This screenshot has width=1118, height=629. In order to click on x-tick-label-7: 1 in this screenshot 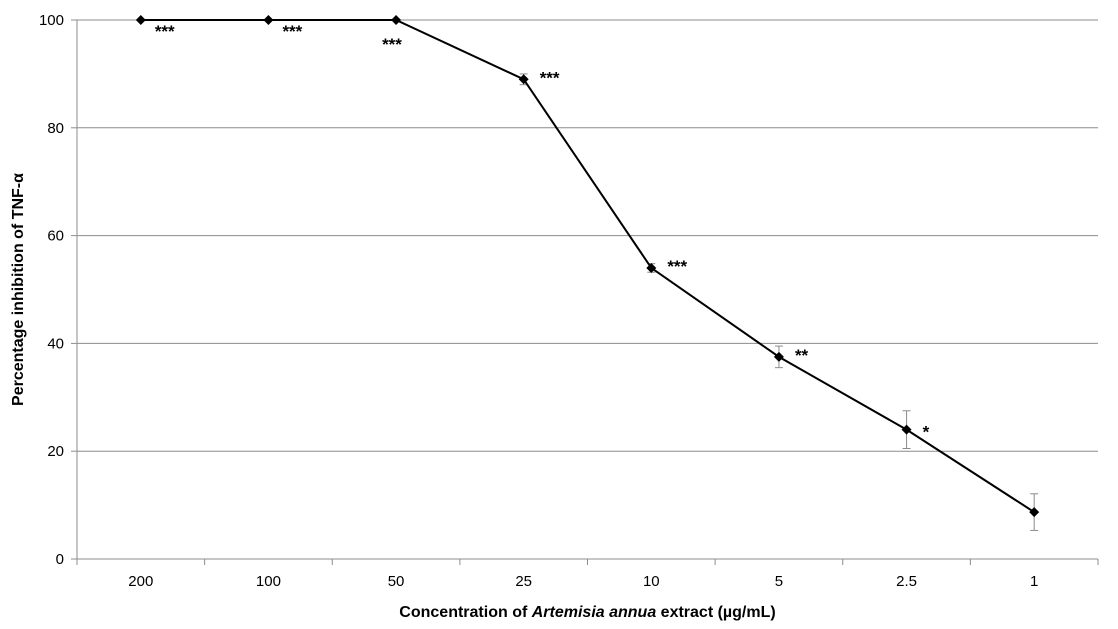, I will do `click(1034, 581)`.